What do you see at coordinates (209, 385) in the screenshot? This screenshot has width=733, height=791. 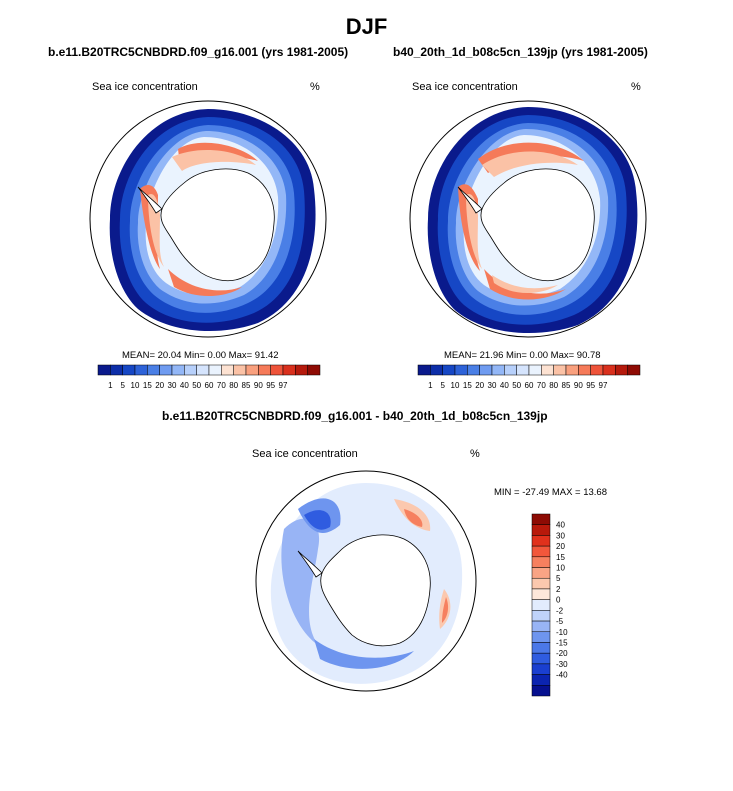 I see `panel-1-colorbar-label: 60` at bounding box center [209, 385].